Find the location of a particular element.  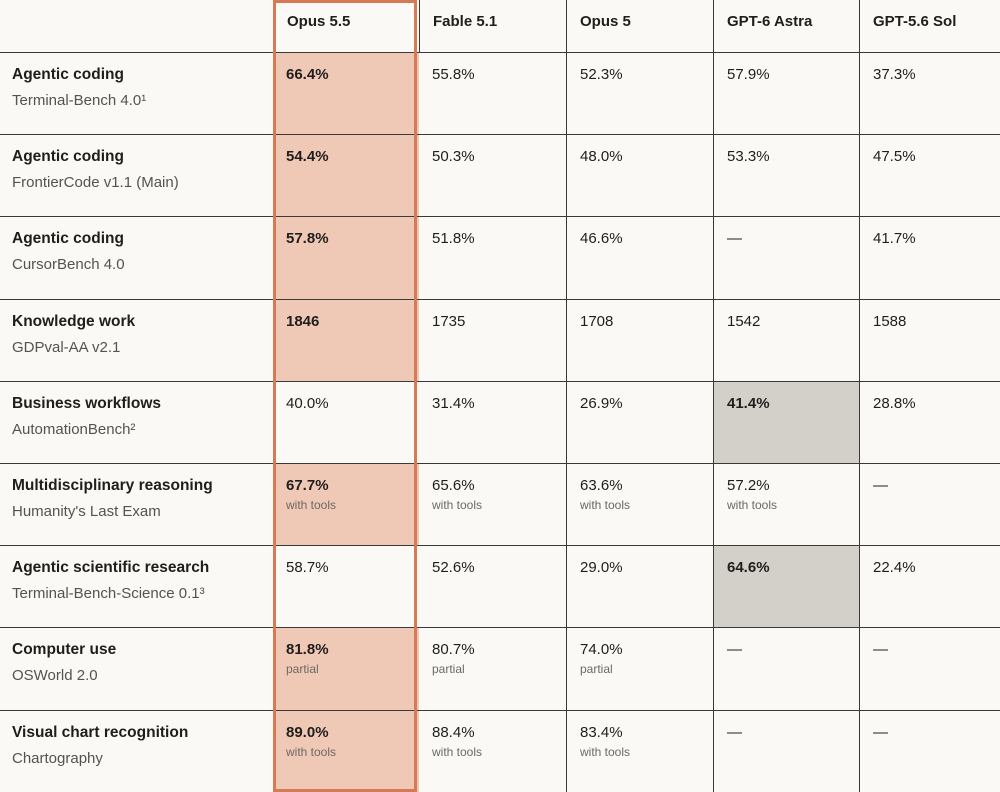

task-name: Computer use is located at coordinates (64, 650).